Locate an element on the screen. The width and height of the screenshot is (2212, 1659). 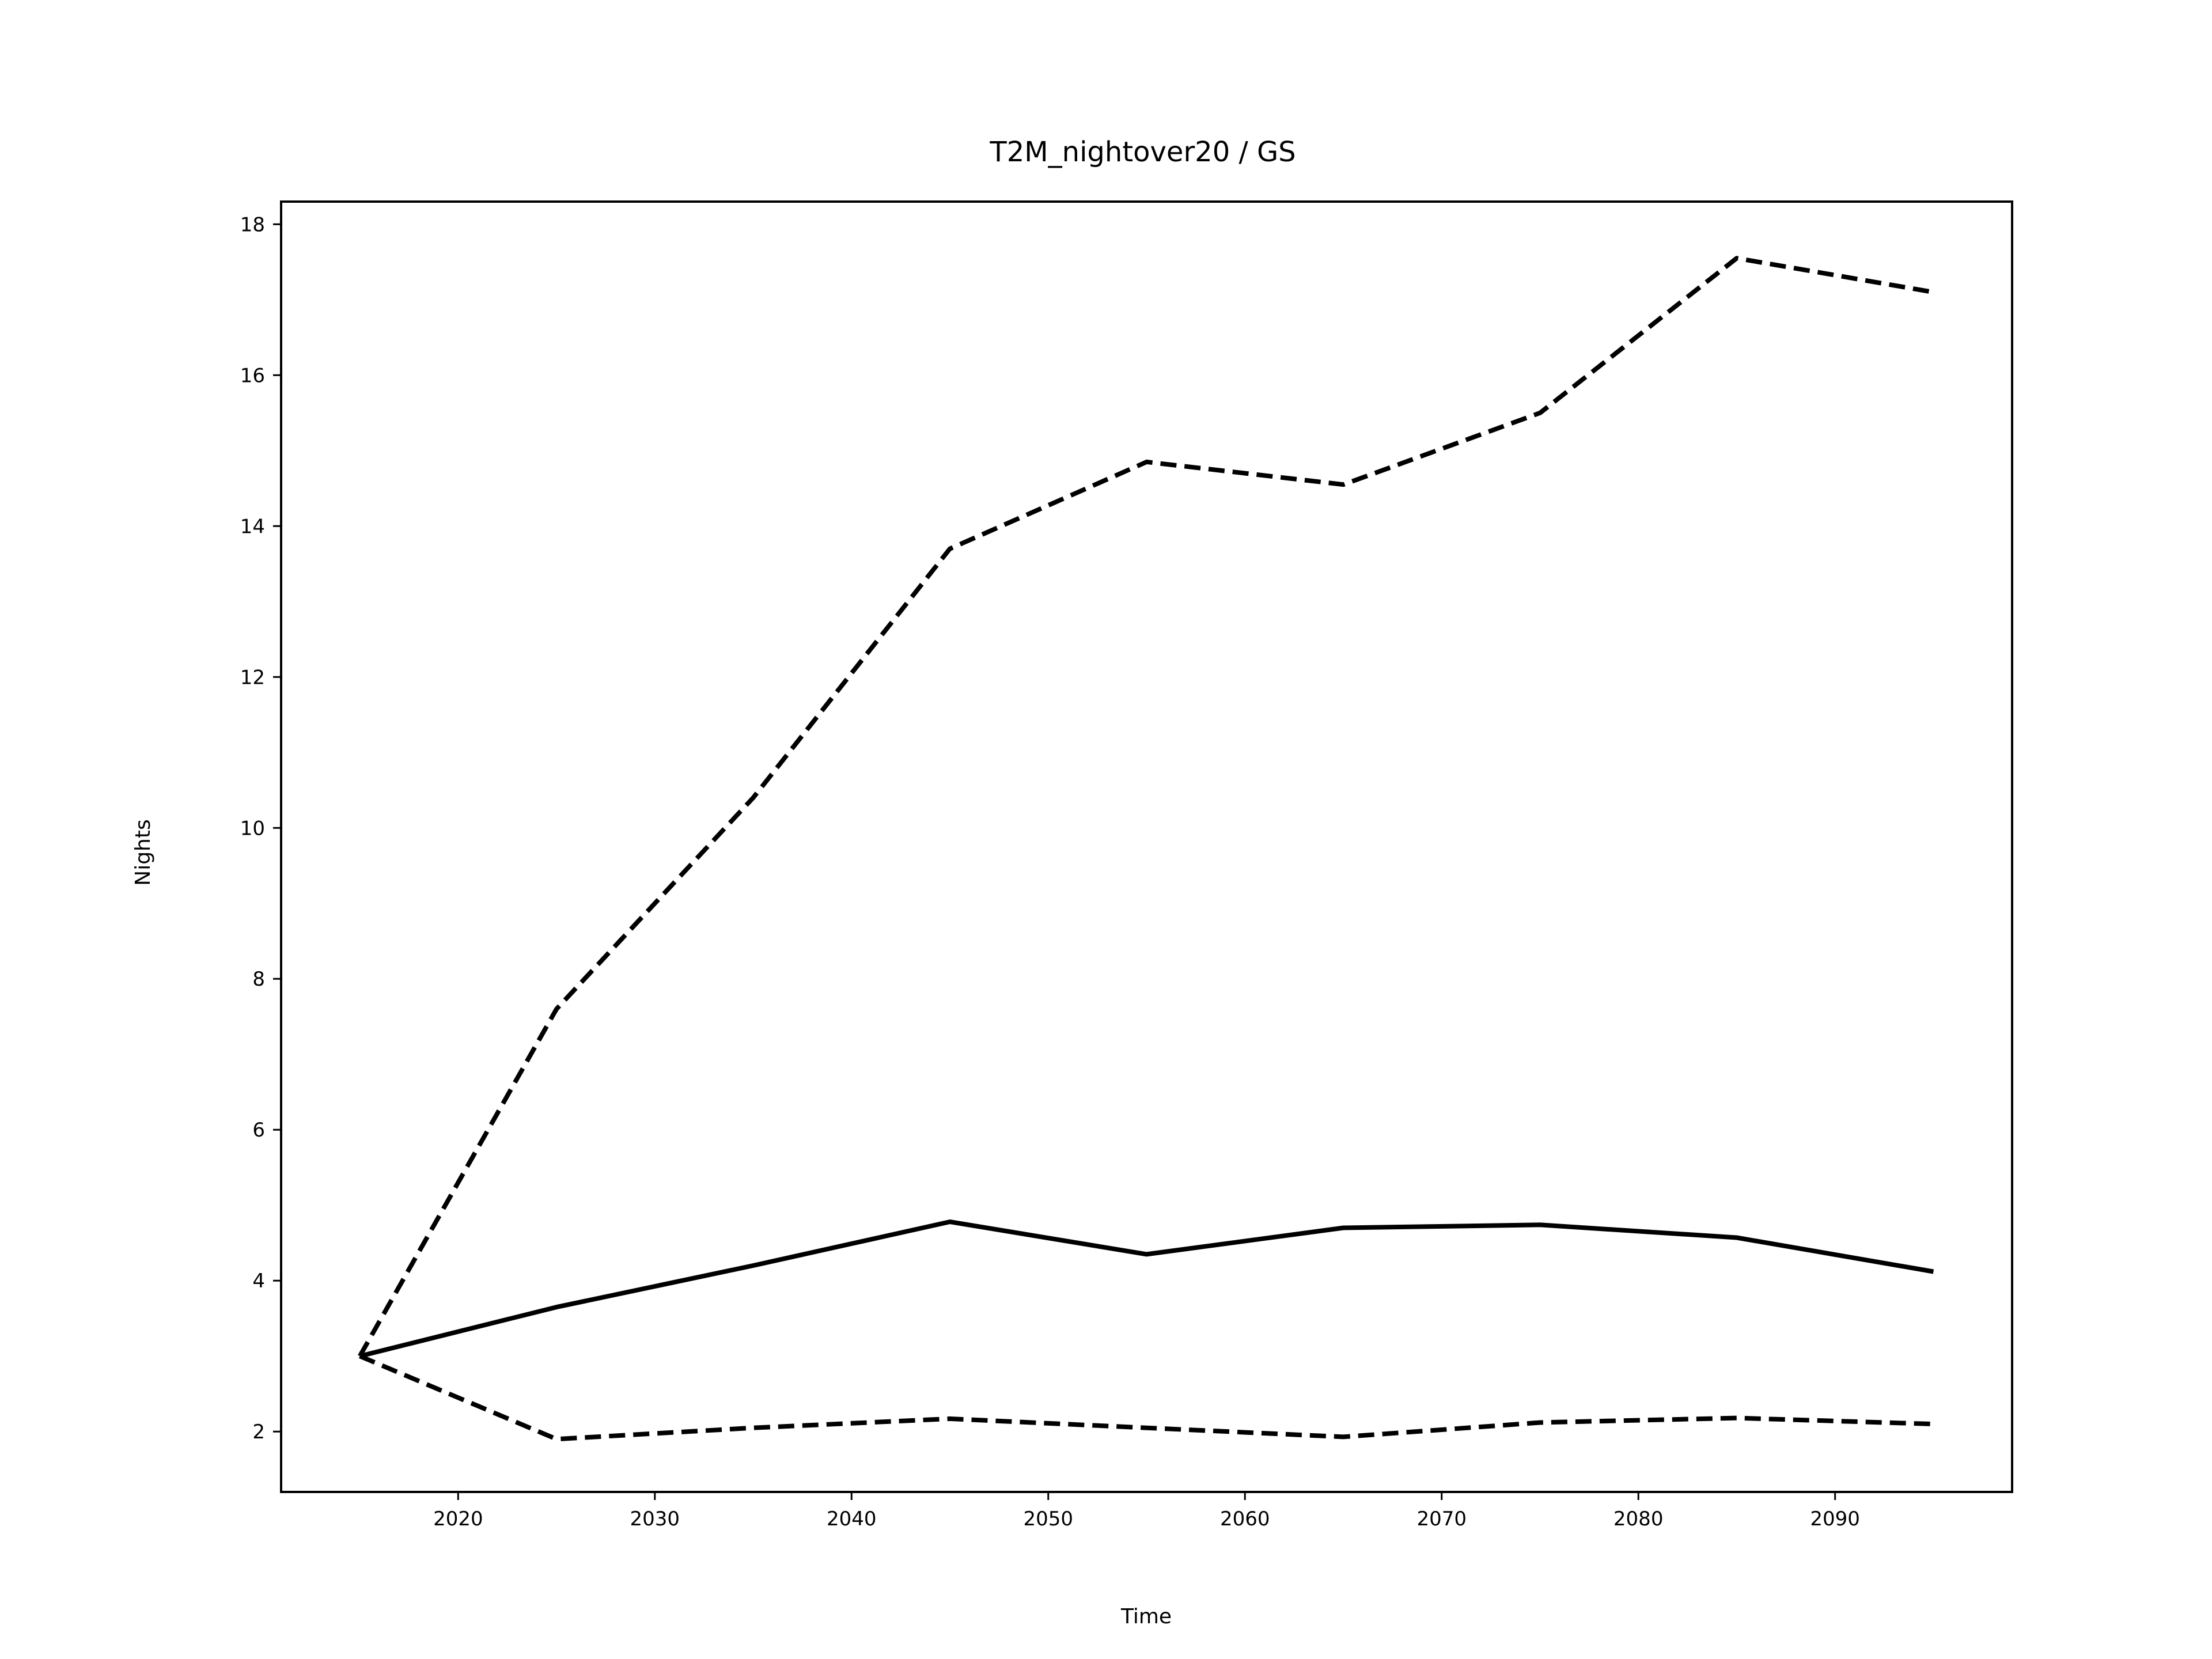
y-axis-label: Nights is located at coordinates (143, 852).